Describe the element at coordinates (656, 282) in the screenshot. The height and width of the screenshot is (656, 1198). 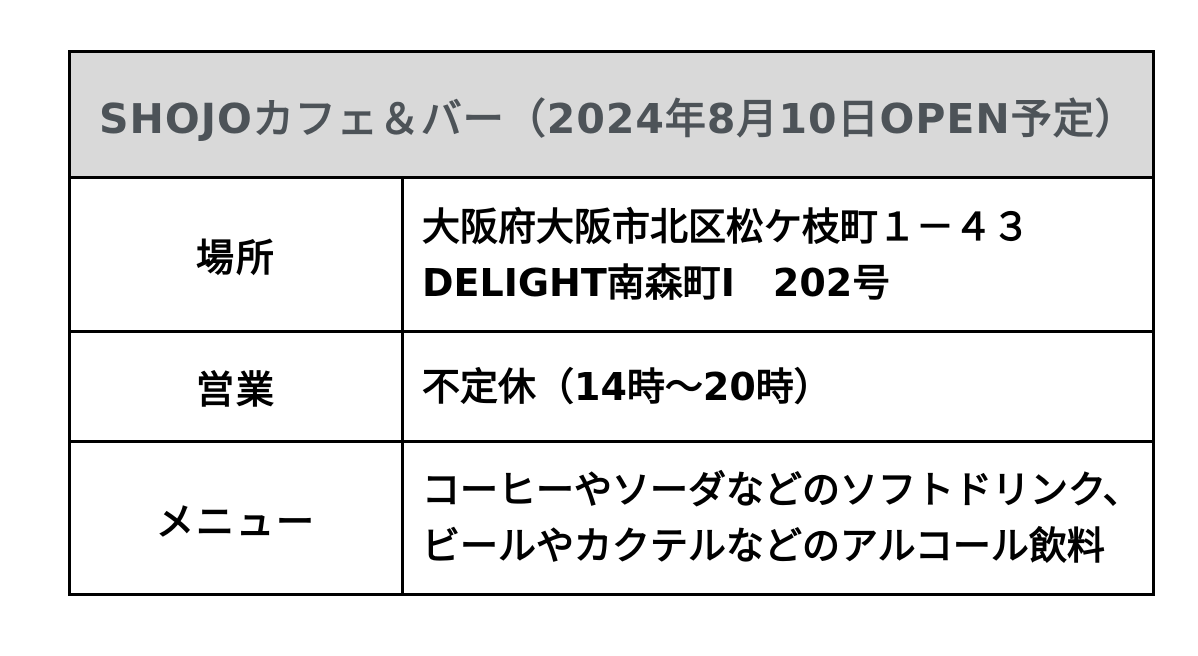
I see `location-building-line: DELIGHT南森町Ⅰ 202号` at that location.